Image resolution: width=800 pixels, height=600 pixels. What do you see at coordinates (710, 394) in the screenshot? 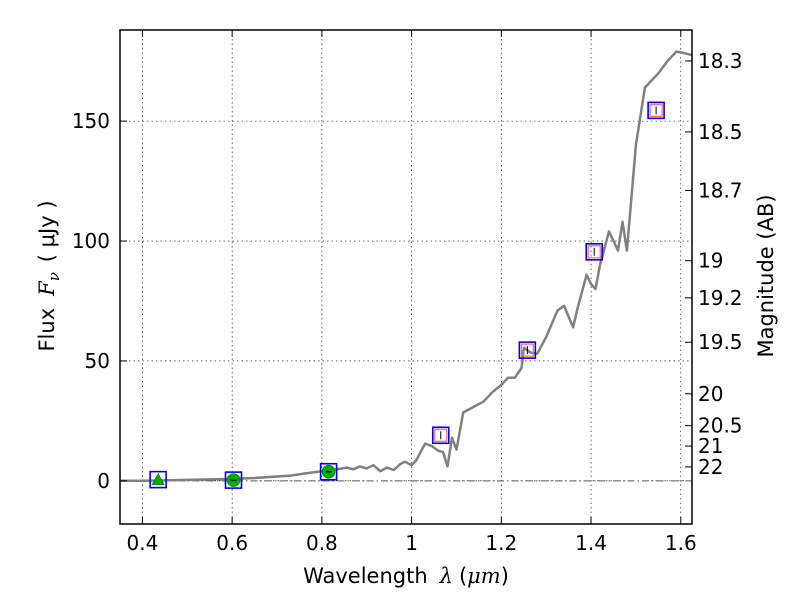
I see `y2-tick-label: 20` at bounding box center [710, 394].